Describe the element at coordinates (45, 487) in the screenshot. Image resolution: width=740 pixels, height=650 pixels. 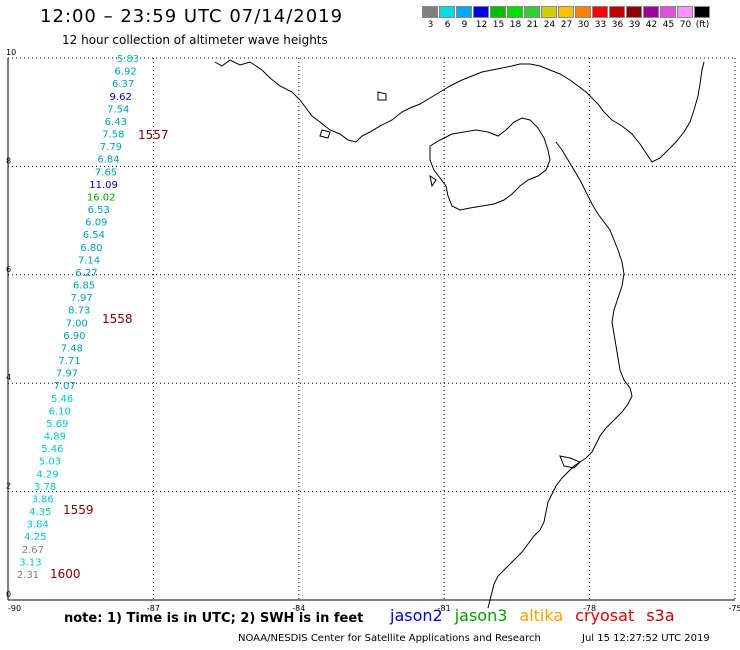
I see `wave-height-label: 3.78` at that location.